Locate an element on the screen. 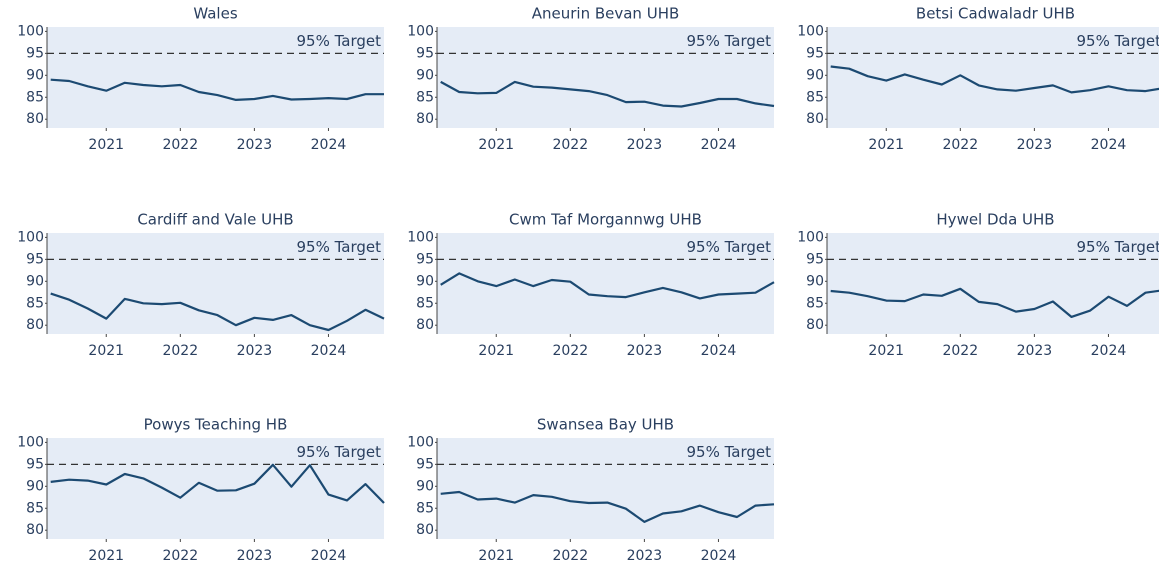 The width and height of the screenshot is (1159, 565). panel-title: Cwm Taf Morgannwg UHB is located at coordinates (605, 220).